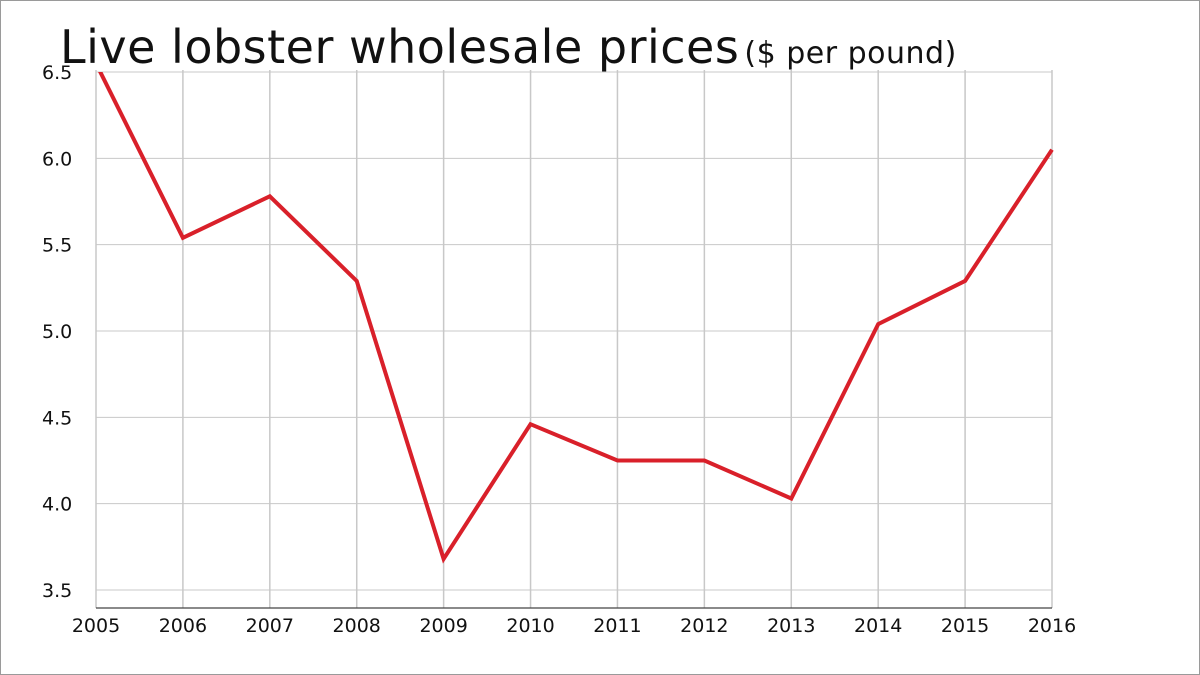 This screenshot has height=675, width=1200. I want to click on x-tick-label-2009: 2009, so click(443, 626).